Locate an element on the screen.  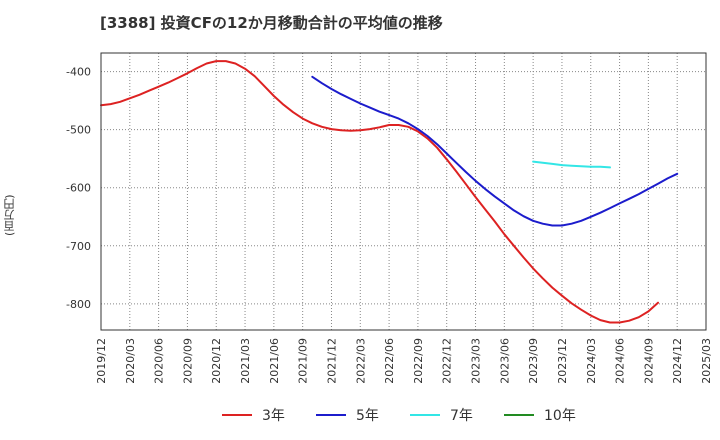
legend-item: 3年 is located at coordinates (253, 415).